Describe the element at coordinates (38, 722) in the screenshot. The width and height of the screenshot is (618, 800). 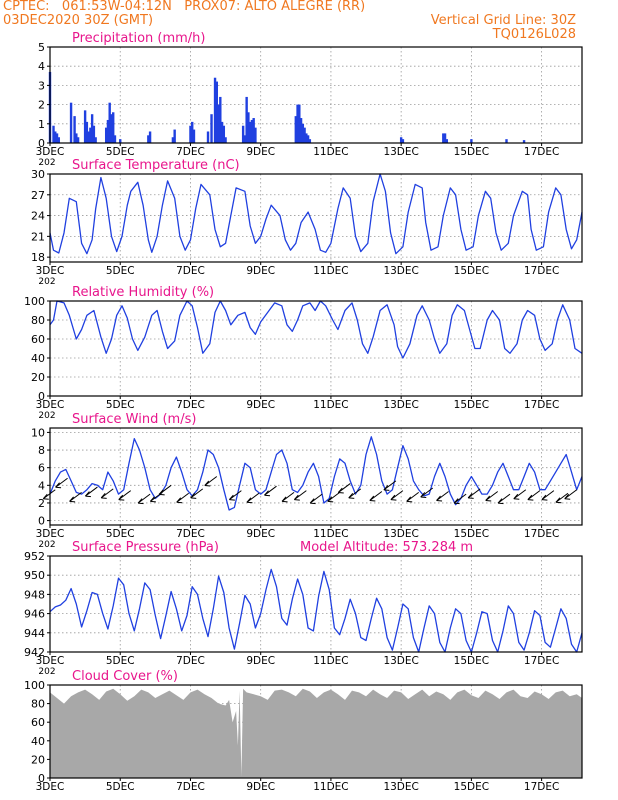
I see `y-tick-label: 60` at that location.